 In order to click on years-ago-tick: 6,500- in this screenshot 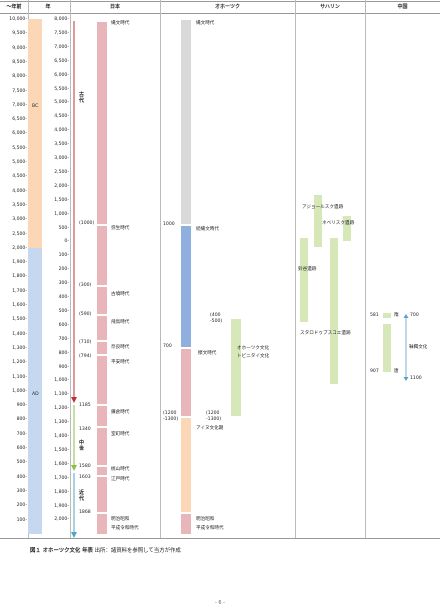, I will do `click(19, 120)`.